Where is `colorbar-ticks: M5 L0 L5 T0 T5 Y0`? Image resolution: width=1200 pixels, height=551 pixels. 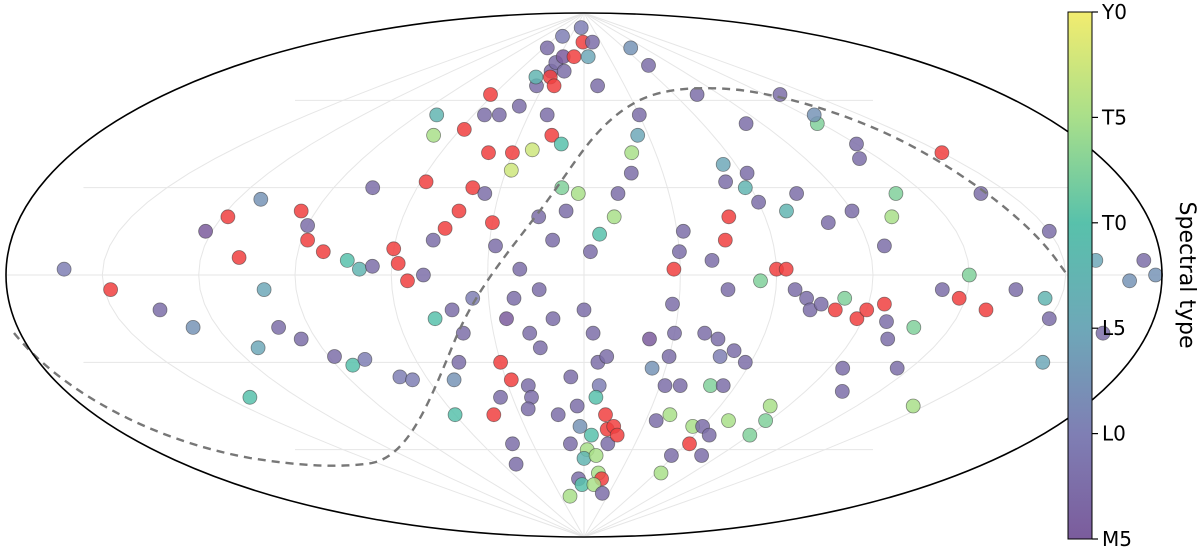 colorbar-ticks: M5 L0 L5 T0 T5 Y0 is located at coordinates (1112, 275).